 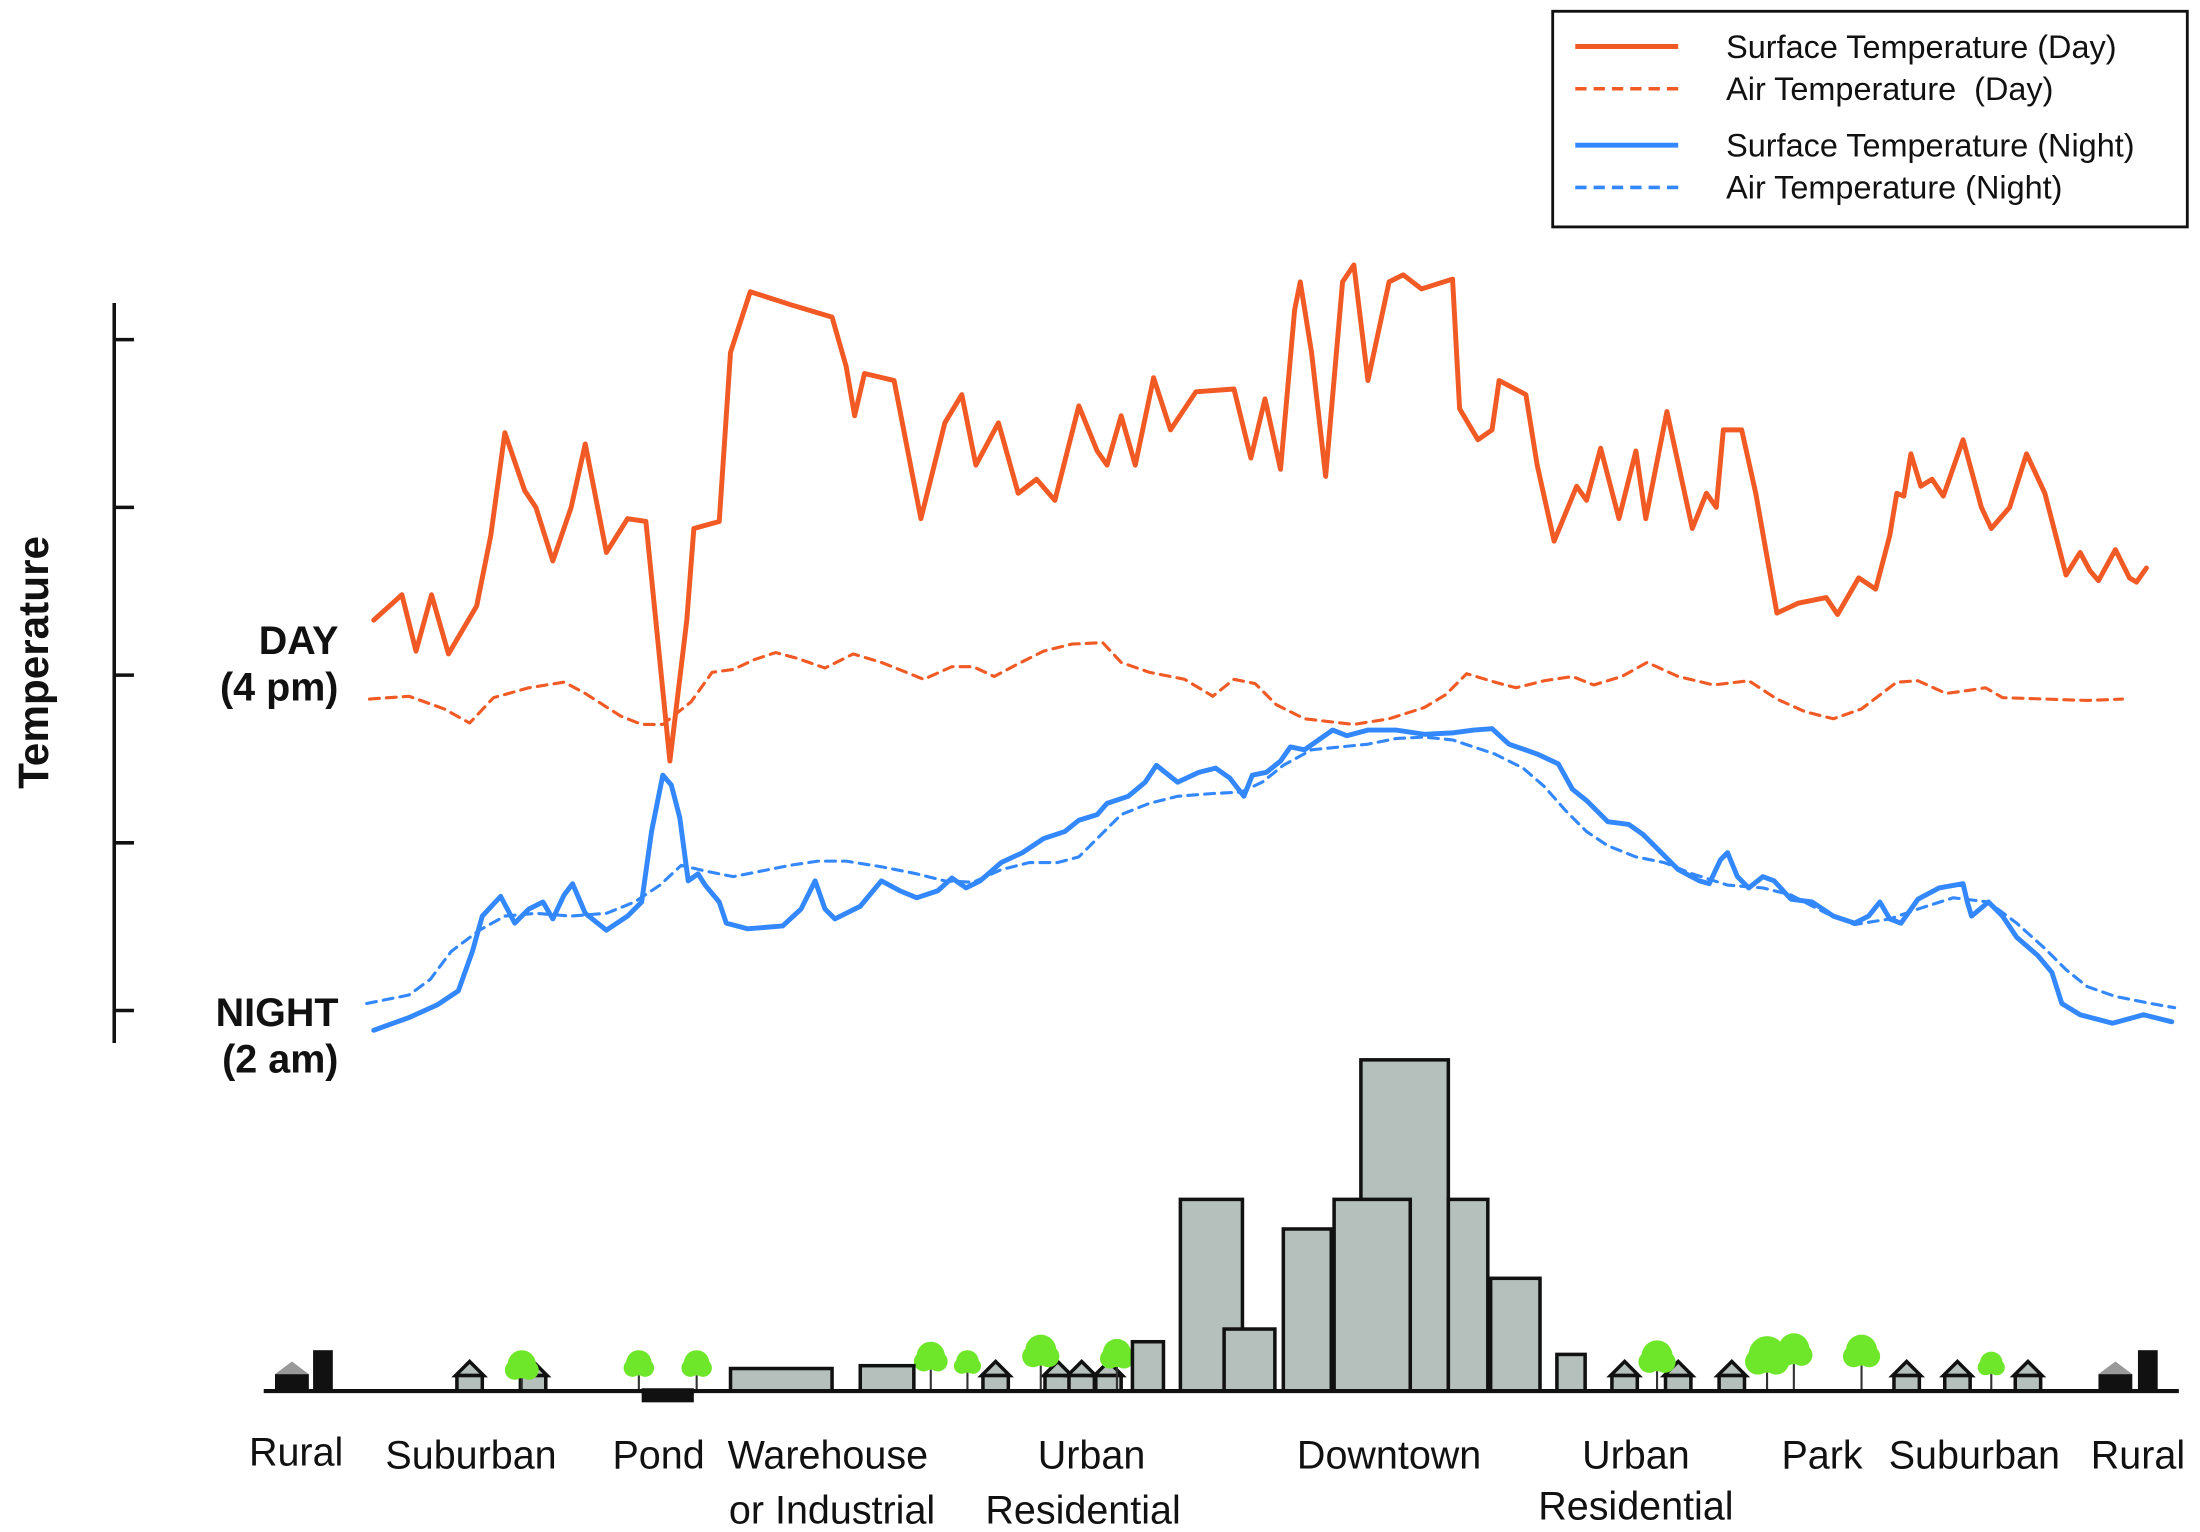 What do you see at coordinates (1889, 89) in the screenshot?
I see `legend-label-air-day: Air Temperature (Day)` at bounding box center [1889, 89].